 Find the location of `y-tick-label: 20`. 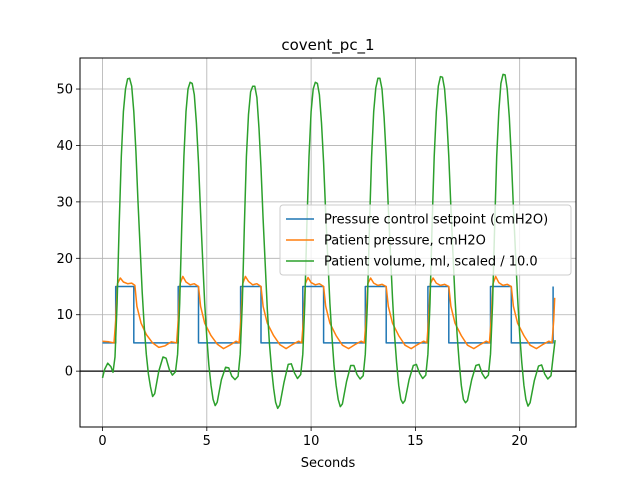

y-tick-label: 20 is located at coordinates (64, 259).